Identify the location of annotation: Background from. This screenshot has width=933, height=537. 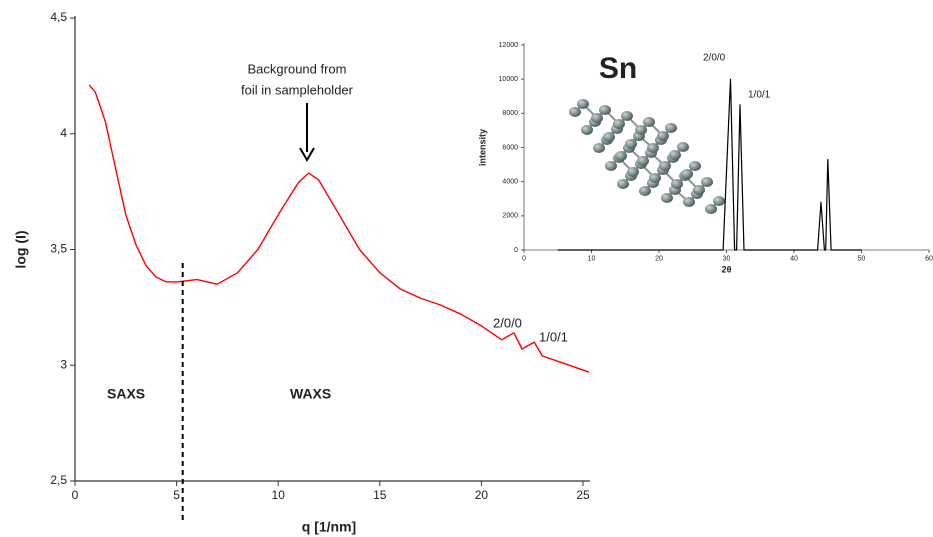
(297, 68).